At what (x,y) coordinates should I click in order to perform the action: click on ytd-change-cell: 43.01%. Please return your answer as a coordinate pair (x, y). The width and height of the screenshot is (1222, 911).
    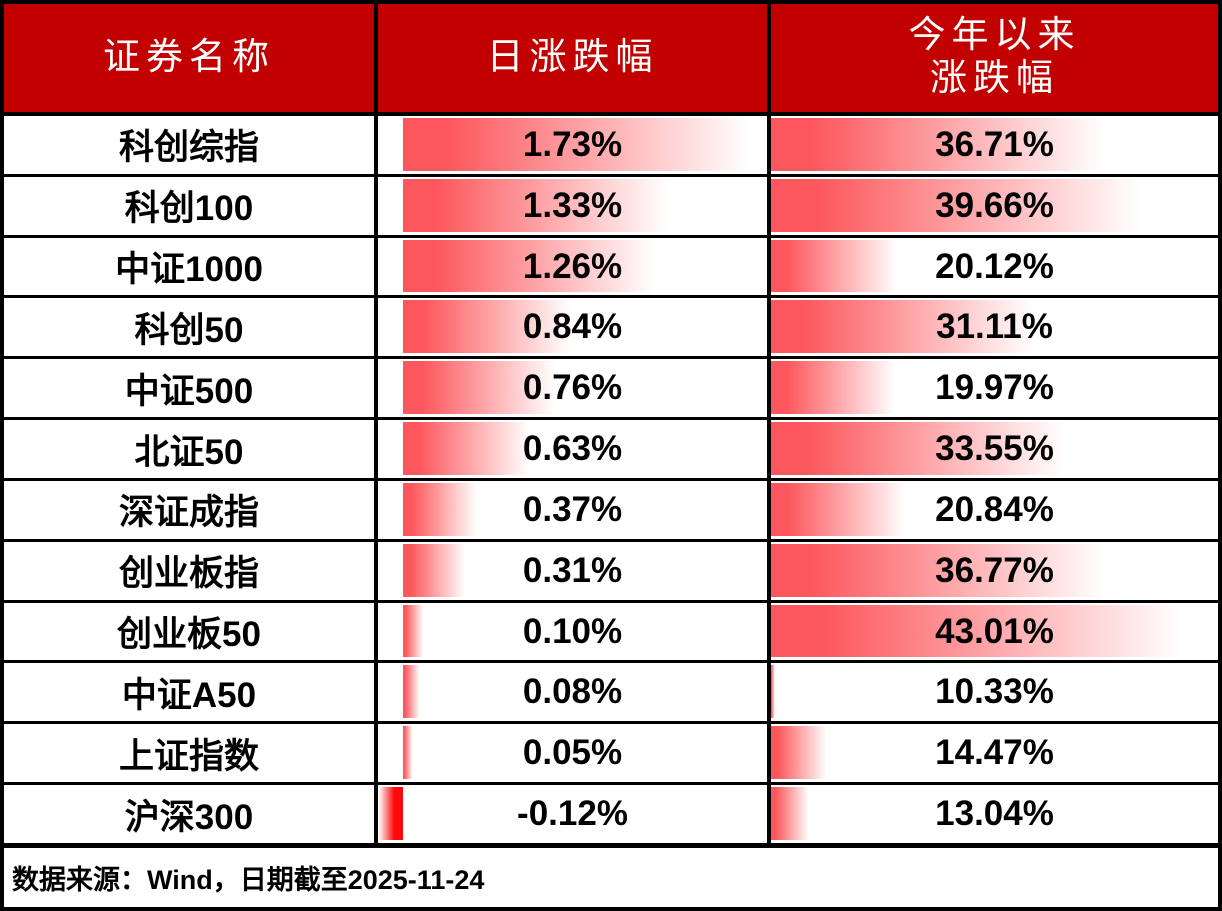
    Looking at the image, I should click on (994, 632).